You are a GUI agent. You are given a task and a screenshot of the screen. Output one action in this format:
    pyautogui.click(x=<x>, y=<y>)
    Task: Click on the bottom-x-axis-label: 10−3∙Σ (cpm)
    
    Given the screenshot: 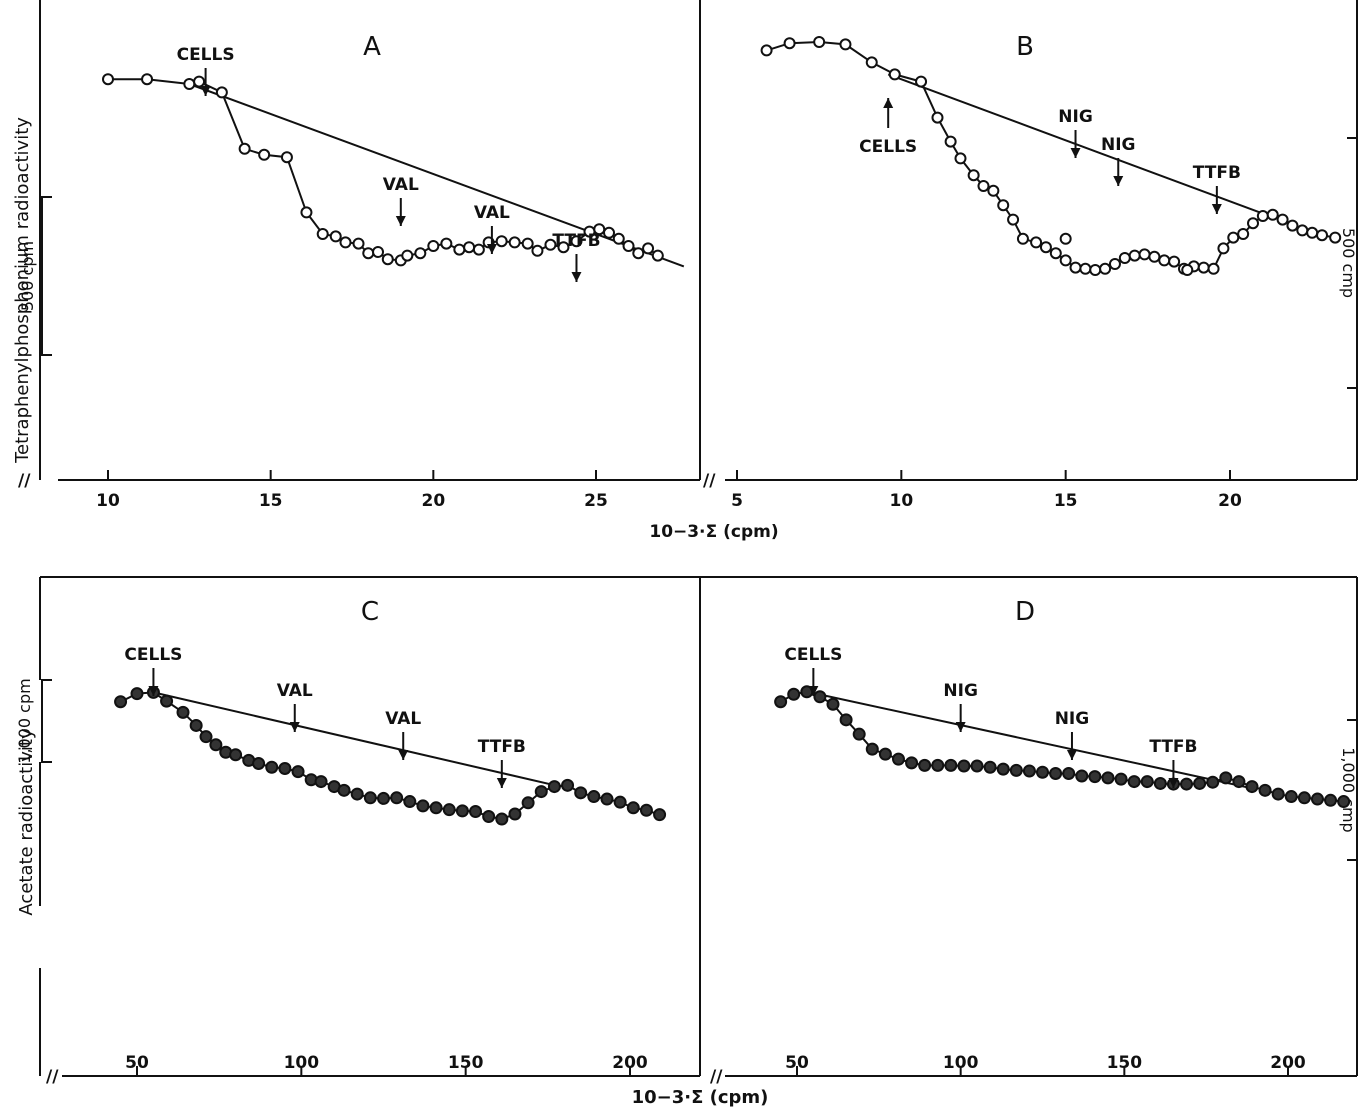 What is the action you would take?
    pyautogui.click(x=700, y=1097)
    